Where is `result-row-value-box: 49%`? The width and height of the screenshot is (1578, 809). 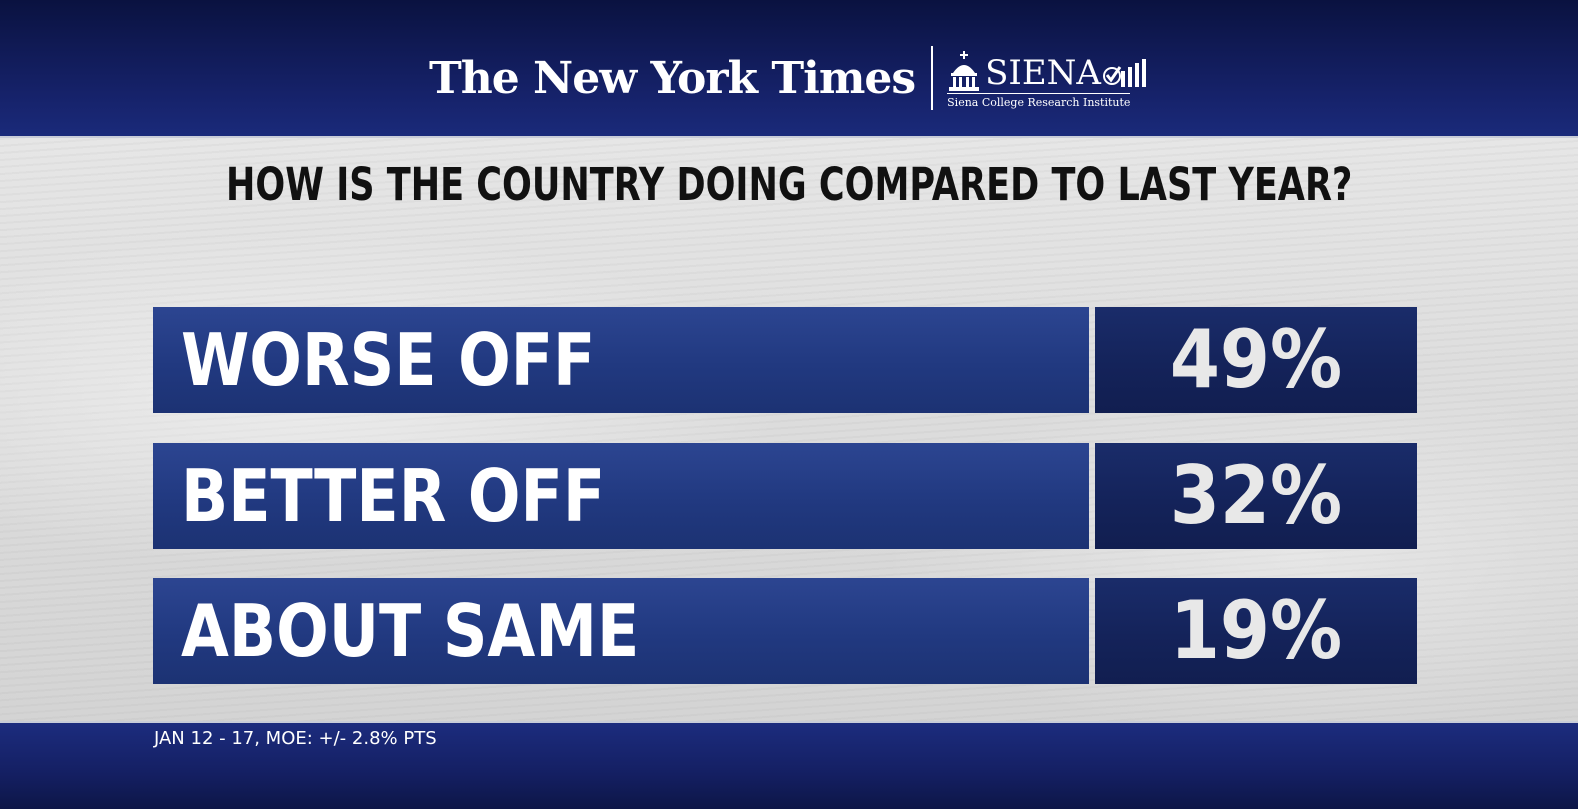 result-row-value-box: 49% is located at coordinates (1256, 360).